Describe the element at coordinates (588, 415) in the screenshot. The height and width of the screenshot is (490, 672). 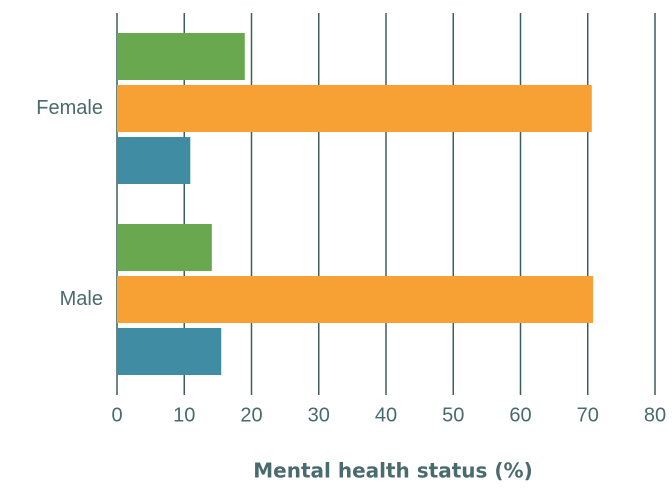
I see `x-tick-label: 70` at that location.